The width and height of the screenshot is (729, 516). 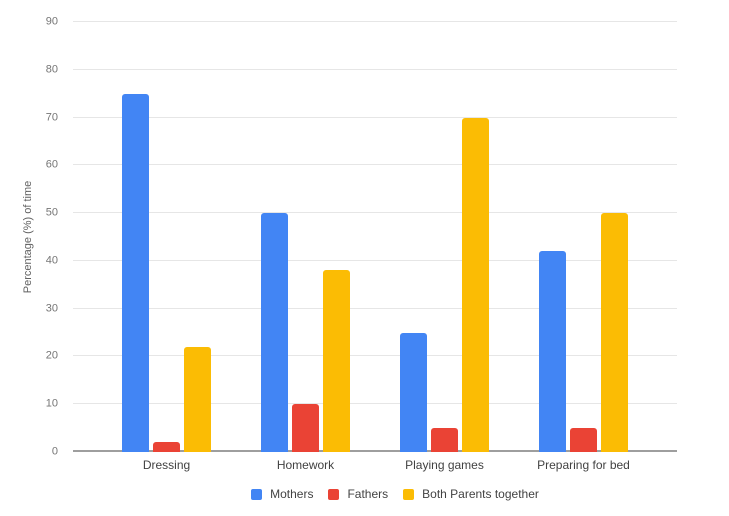 What do you see at coordinates (51, 21) in the screenshot?
I see `y-tick-label: 90` at bounding box center [51, 21].